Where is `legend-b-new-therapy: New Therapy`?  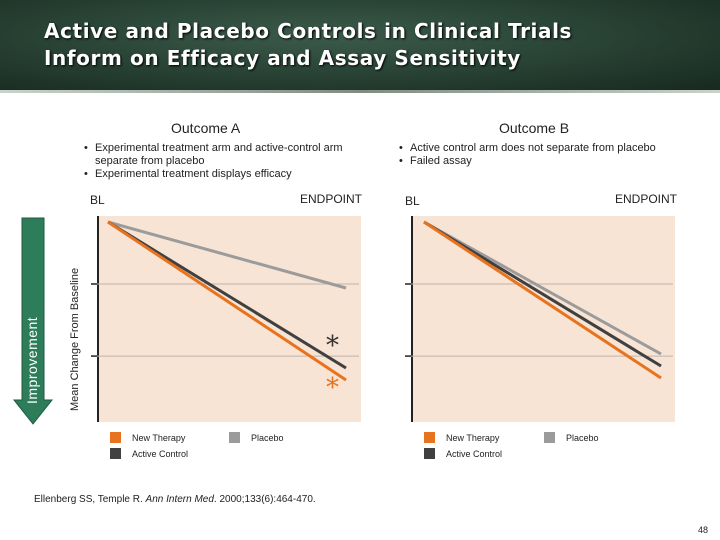
legend-b-new-therapy: New Therapy is located at coordinates (461, 437).